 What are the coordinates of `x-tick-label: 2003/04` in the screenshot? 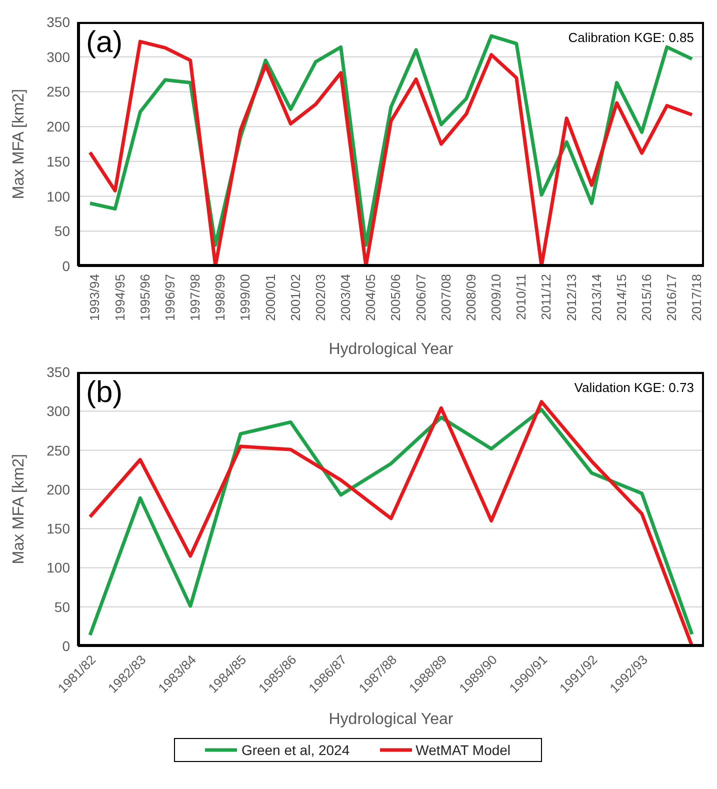 It's located at (346, 297).